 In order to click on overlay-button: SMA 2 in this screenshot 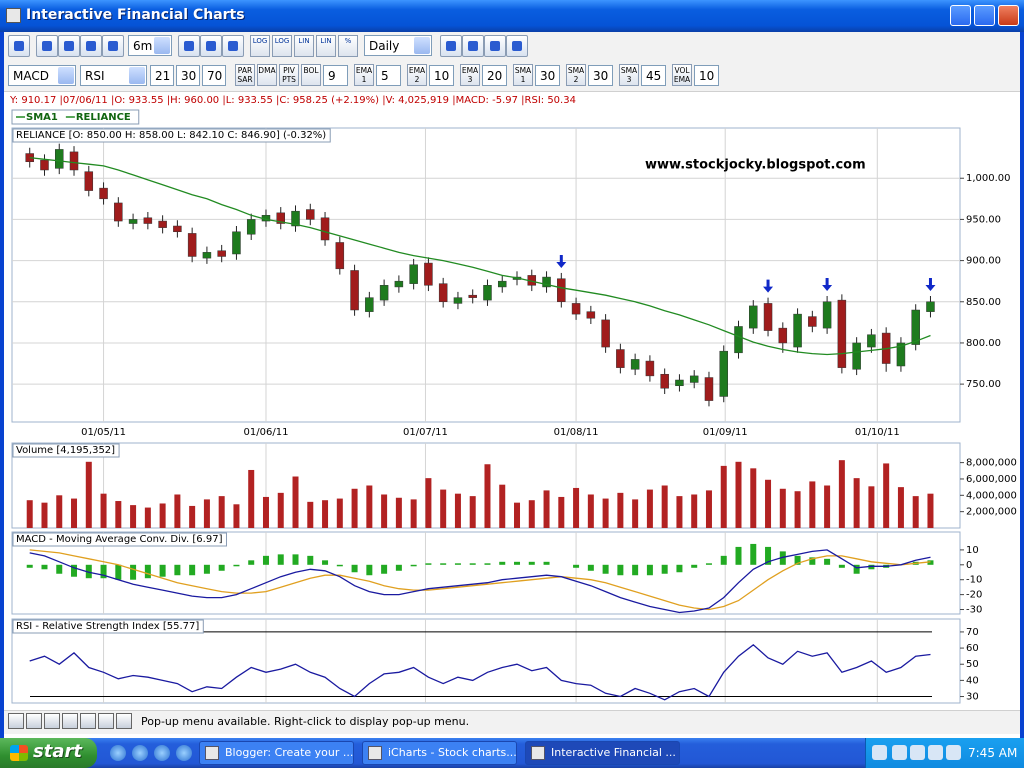, I will do `click(576, 75)`.